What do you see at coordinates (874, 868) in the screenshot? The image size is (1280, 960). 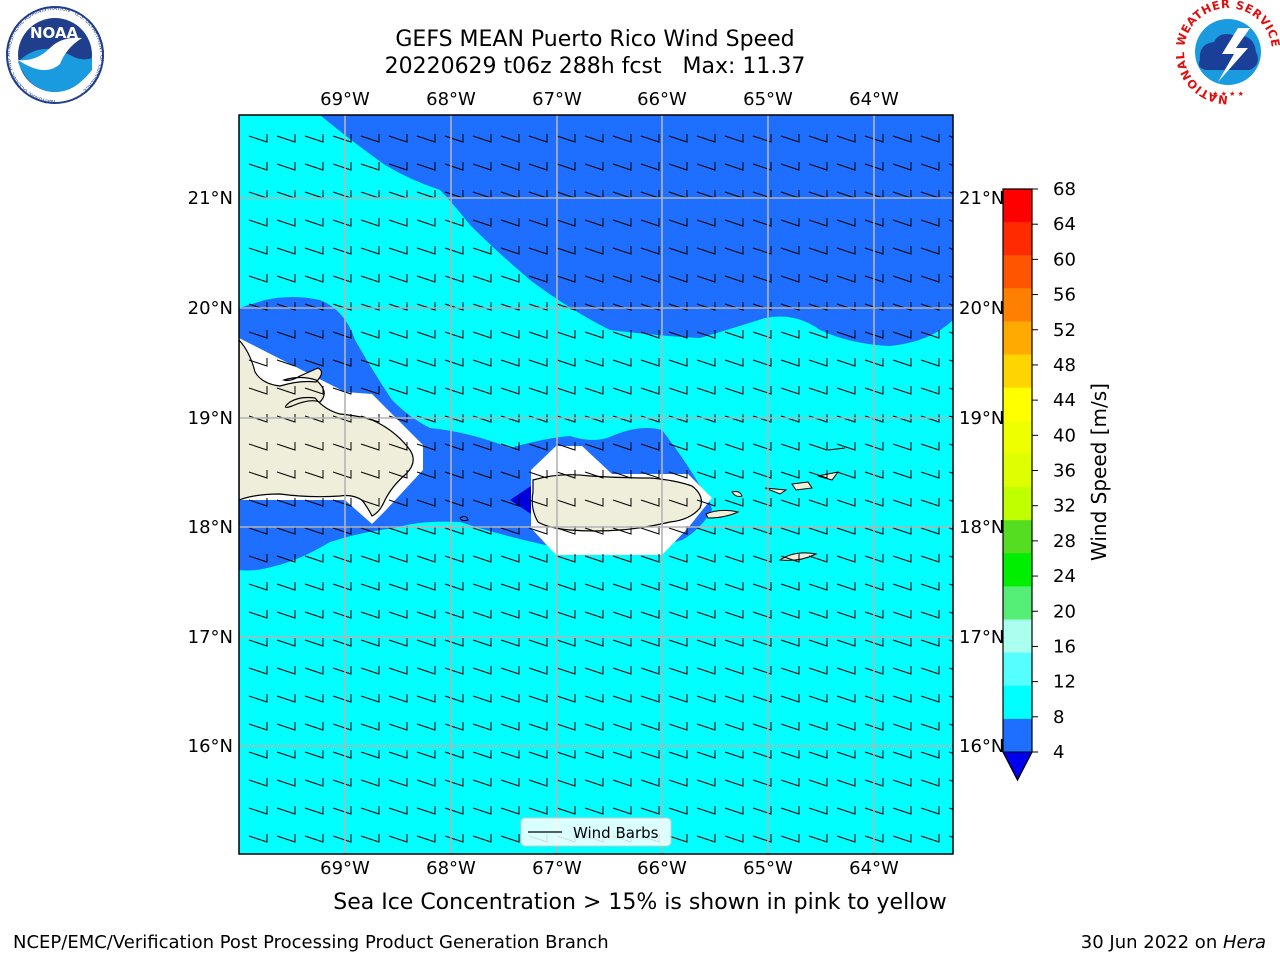 I see `lon-tick-bottom: 64°W` at bounding box center [874, 868].